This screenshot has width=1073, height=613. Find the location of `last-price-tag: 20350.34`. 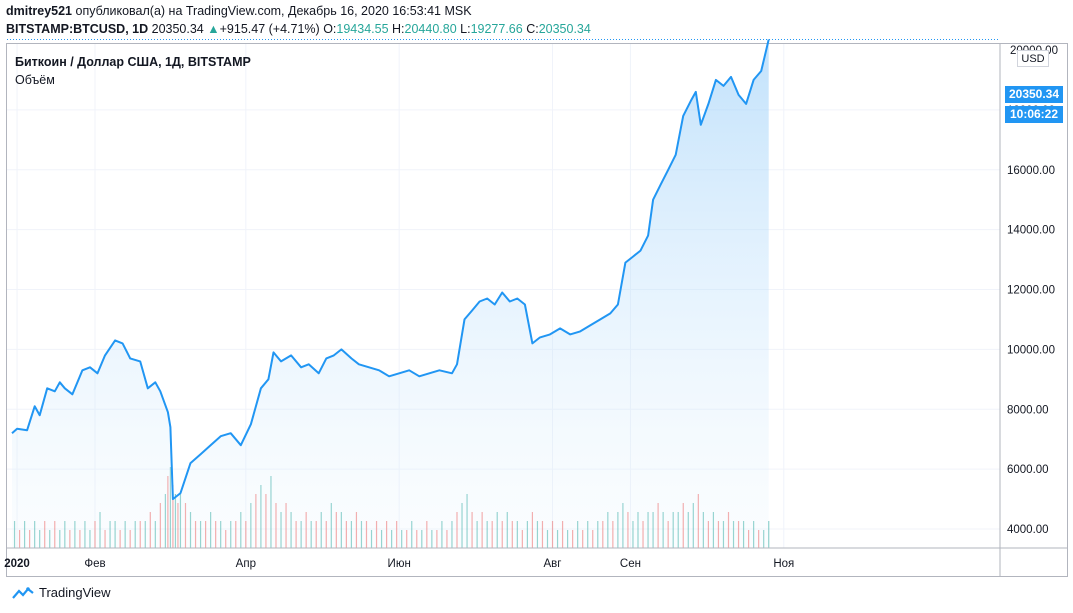

last-price-tag: 20350.34 is located at coordinates (1034, 94).